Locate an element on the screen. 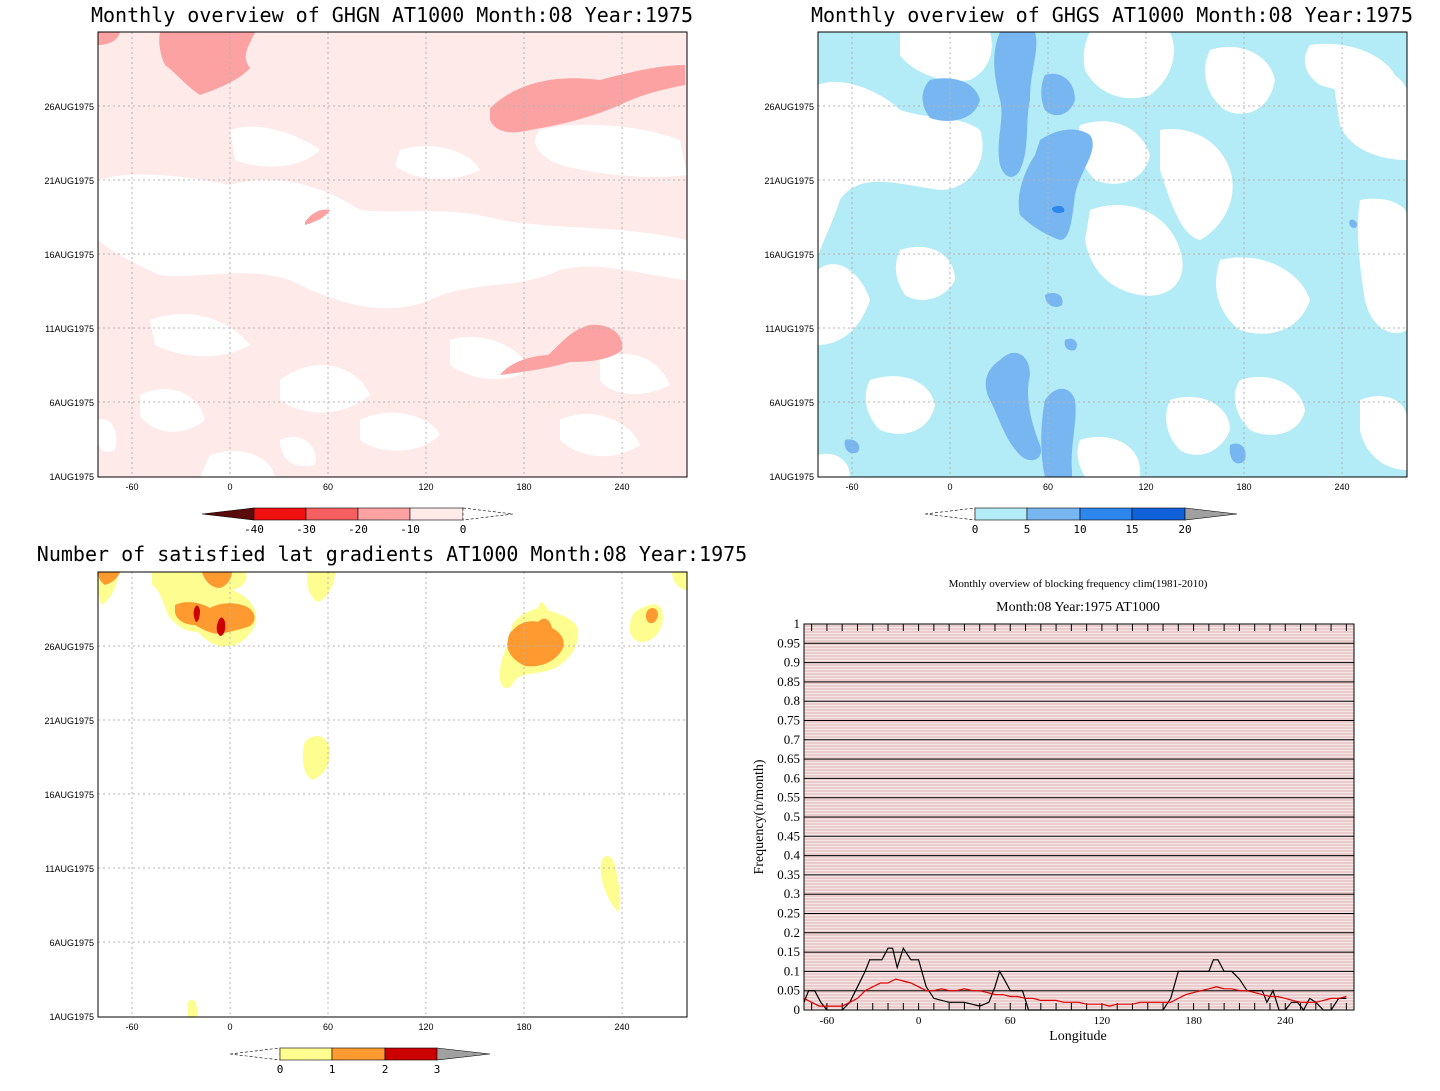 This screenshot has height=1091, width=1440. frequency-ylabel: Frequency(n/month) is located at coordinates (759, 816).